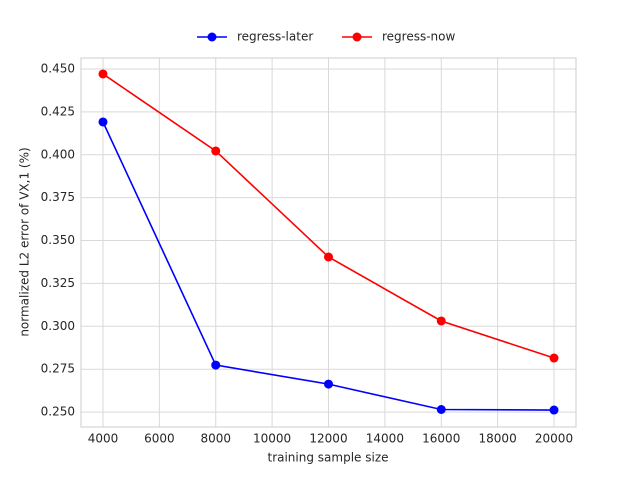  What do you see at coordinates (385, 439) in the screenshot?
I see `x-tick-label: 14000` at bounding box center [385, 439].